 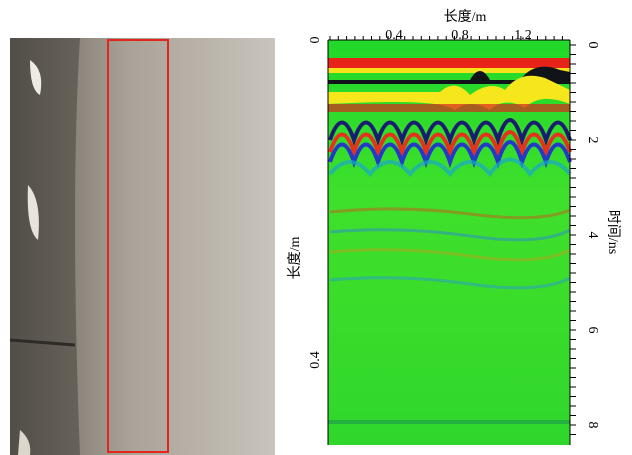 What do you see at coordinates (308, 241) in the screenshot?
I see `left-axis: 长度/m 0 0.4` at bounding box center [308, 241].